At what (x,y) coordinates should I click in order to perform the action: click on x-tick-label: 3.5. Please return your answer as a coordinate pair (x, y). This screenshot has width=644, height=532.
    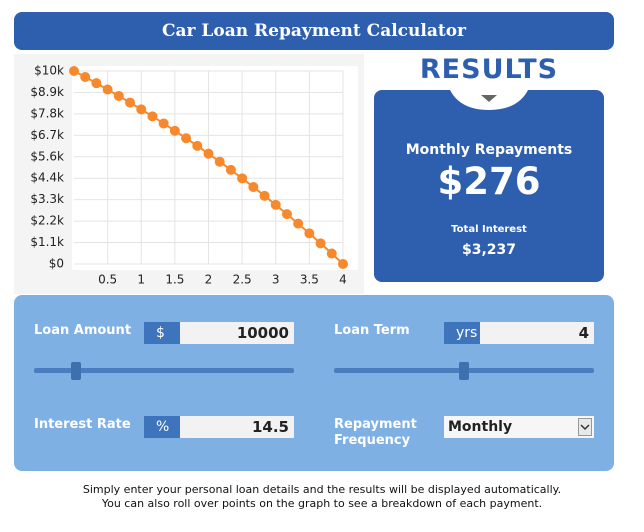
    Looking at the image, I should click on (309, 280).